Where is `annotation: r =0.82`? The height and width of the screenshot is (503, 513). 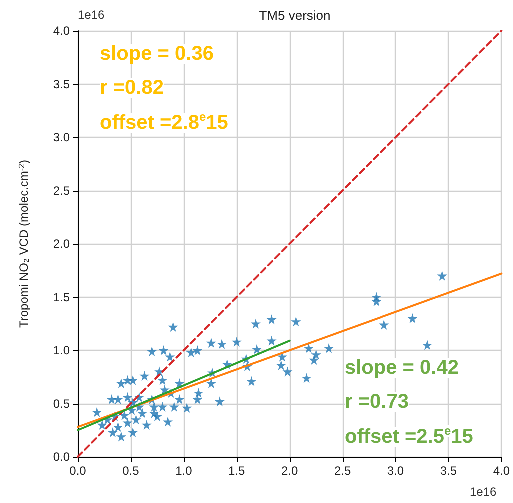
annotation: r =0.82 is located at coordinates (132, 88).